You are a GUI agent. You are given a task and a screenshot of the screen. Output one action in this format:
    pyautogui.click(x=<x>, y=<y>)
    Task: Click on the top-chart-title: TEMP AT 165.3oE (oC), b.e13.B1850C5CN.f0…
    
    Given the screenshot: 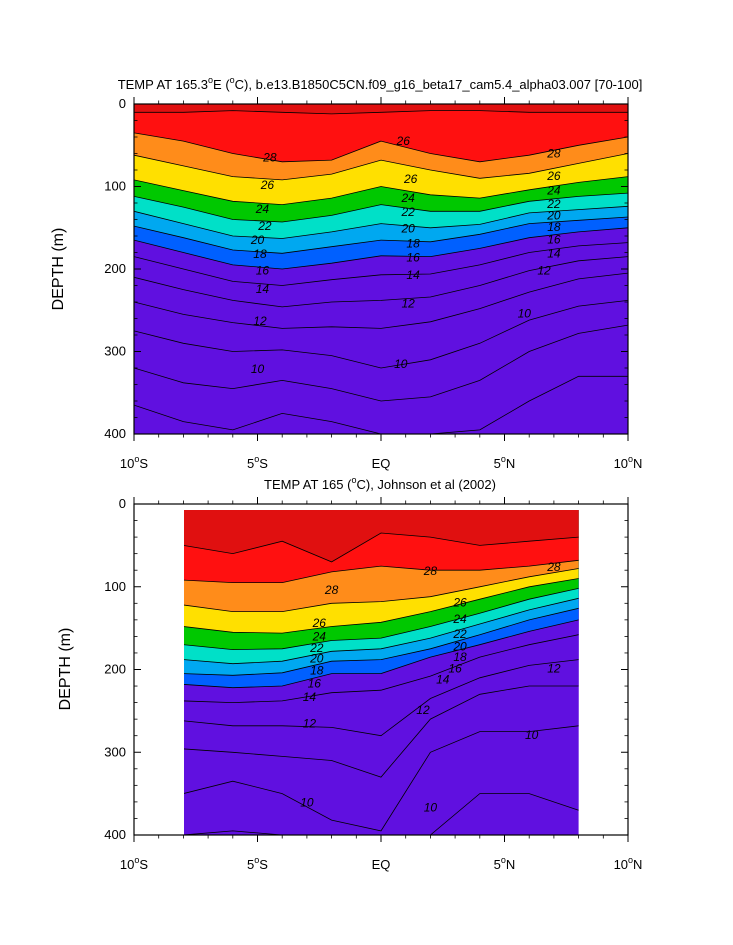 What is the action you would take?
    pyautogui.click(x=380, y=83)
    